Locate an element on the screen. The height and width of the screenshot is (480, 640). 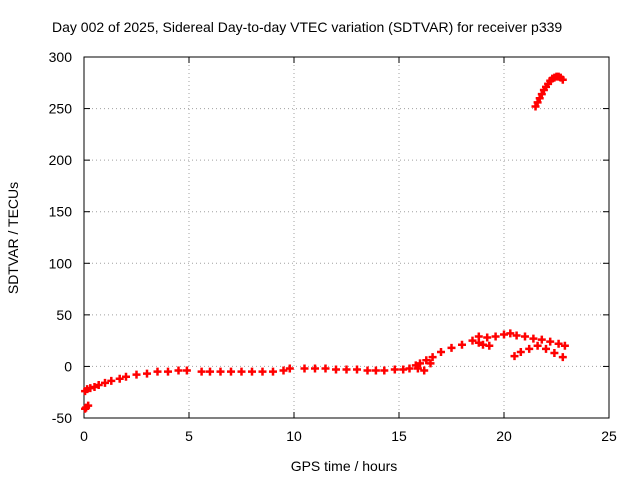
y-tick-label: 200 is located at coordinates (61, 160).